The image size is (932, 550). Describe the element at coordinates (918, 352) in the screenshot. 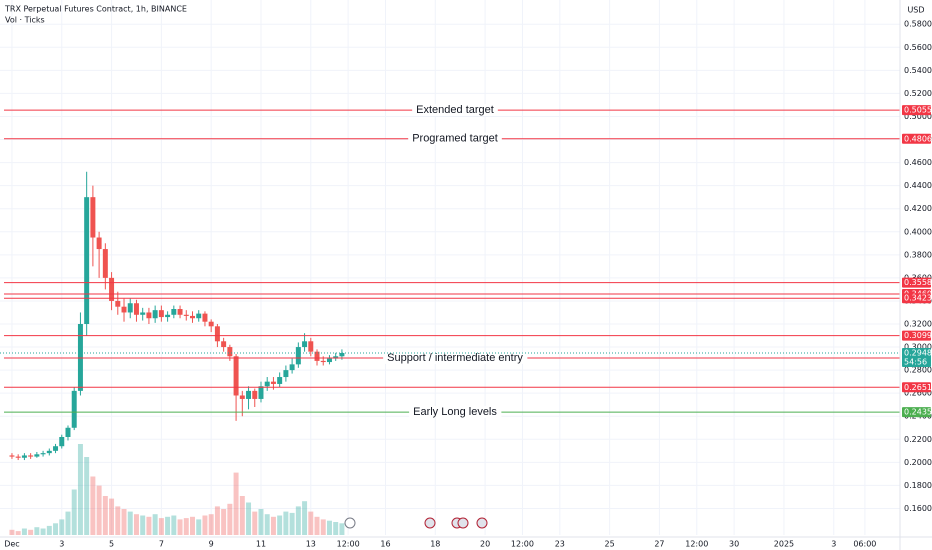

I see `last-price-label: 0.29486` at that location.